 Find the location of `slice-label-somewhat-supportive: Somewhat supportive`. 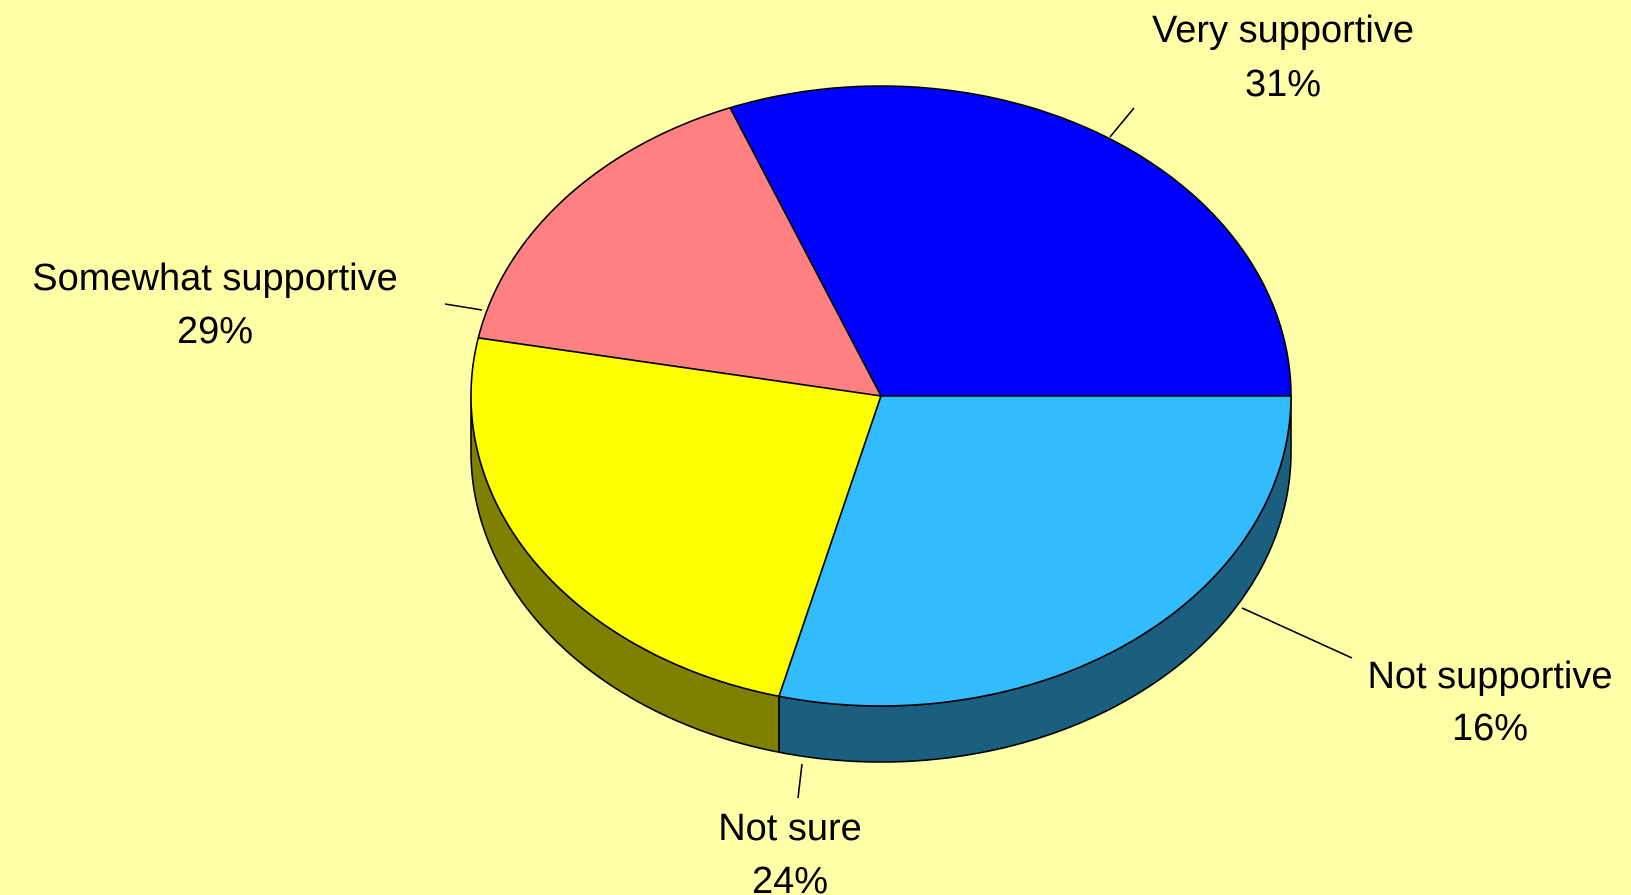

slice-label-somewhat-supportive: Somewhat supportive is located at coordinates (214, 278).